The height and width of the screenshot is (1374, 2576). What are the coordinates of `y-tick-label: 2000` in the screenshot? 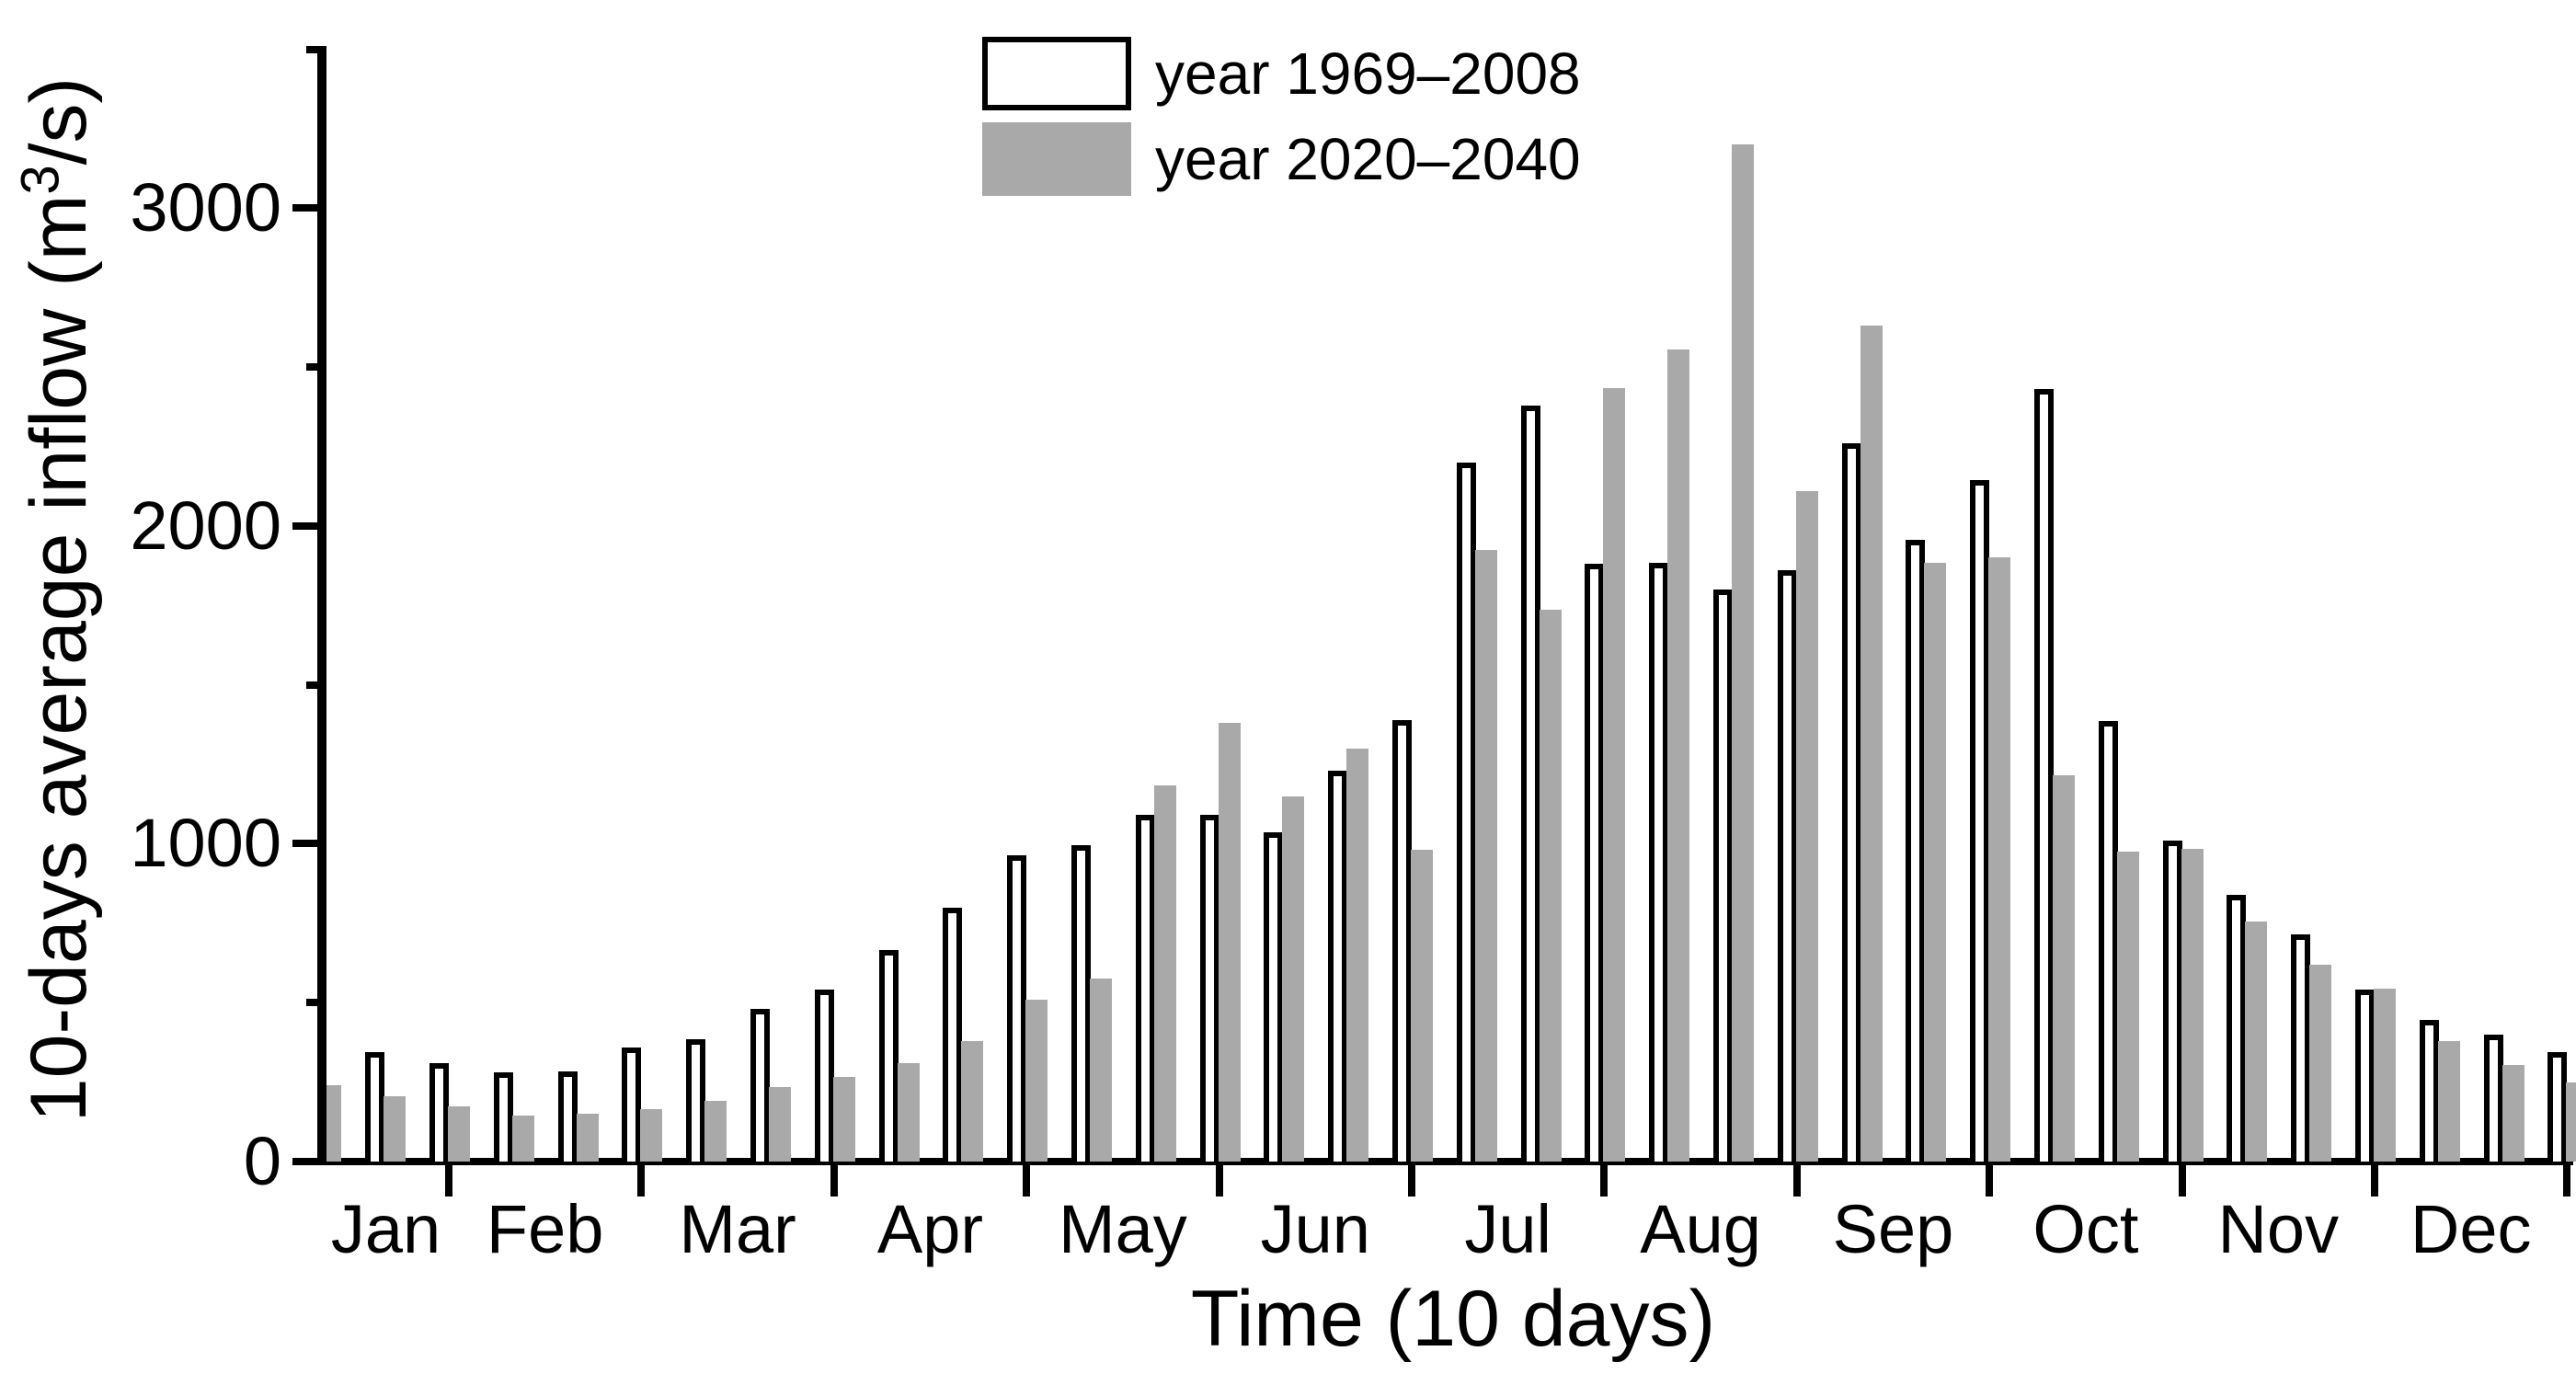 It's located at (206, 525).